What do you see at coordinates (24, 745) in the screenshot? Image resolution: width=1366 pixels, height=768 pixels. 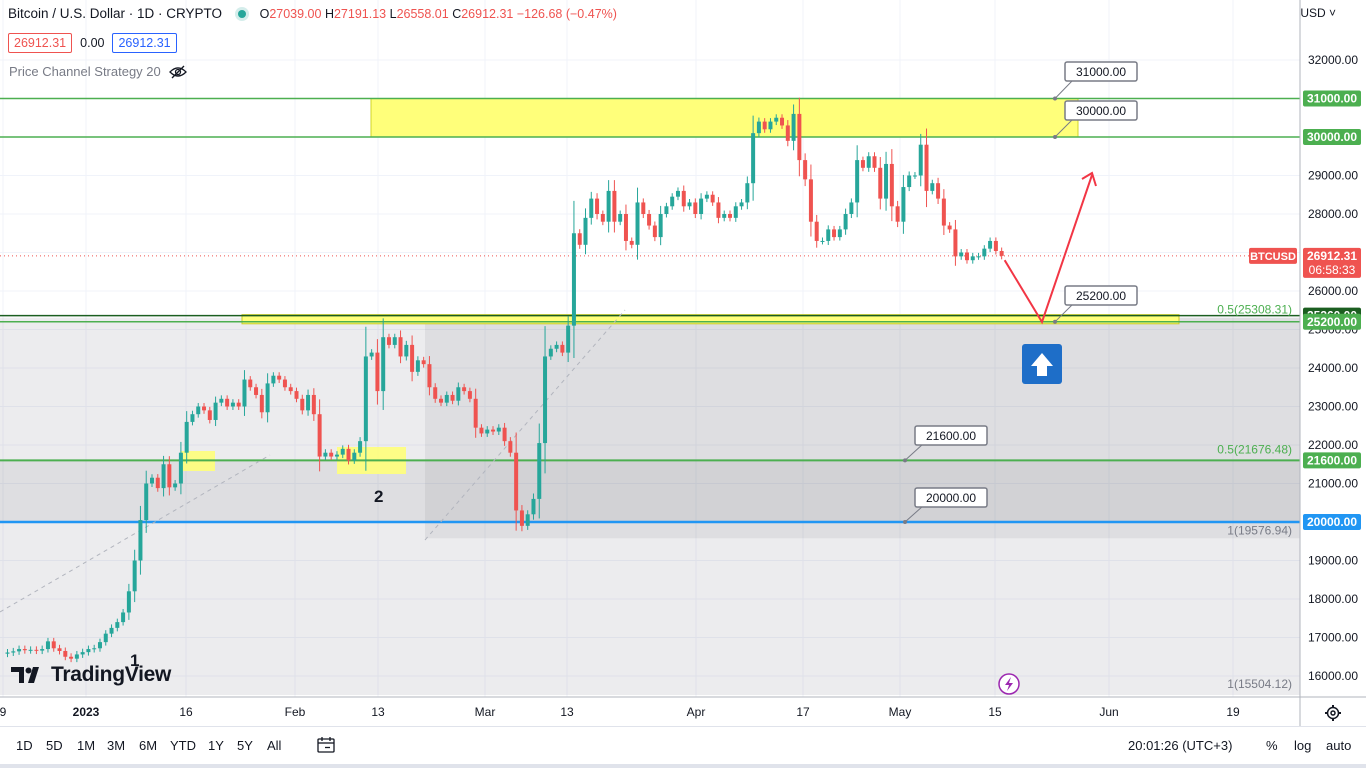 I see `timeframe-1d: 1D` at bounding box center [24, 745].